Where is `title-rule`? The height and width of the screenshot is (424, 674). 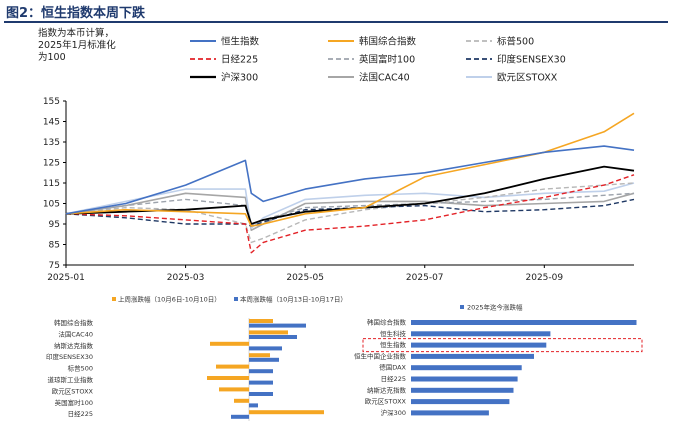 title-rule is located at coordinates (336, 22).